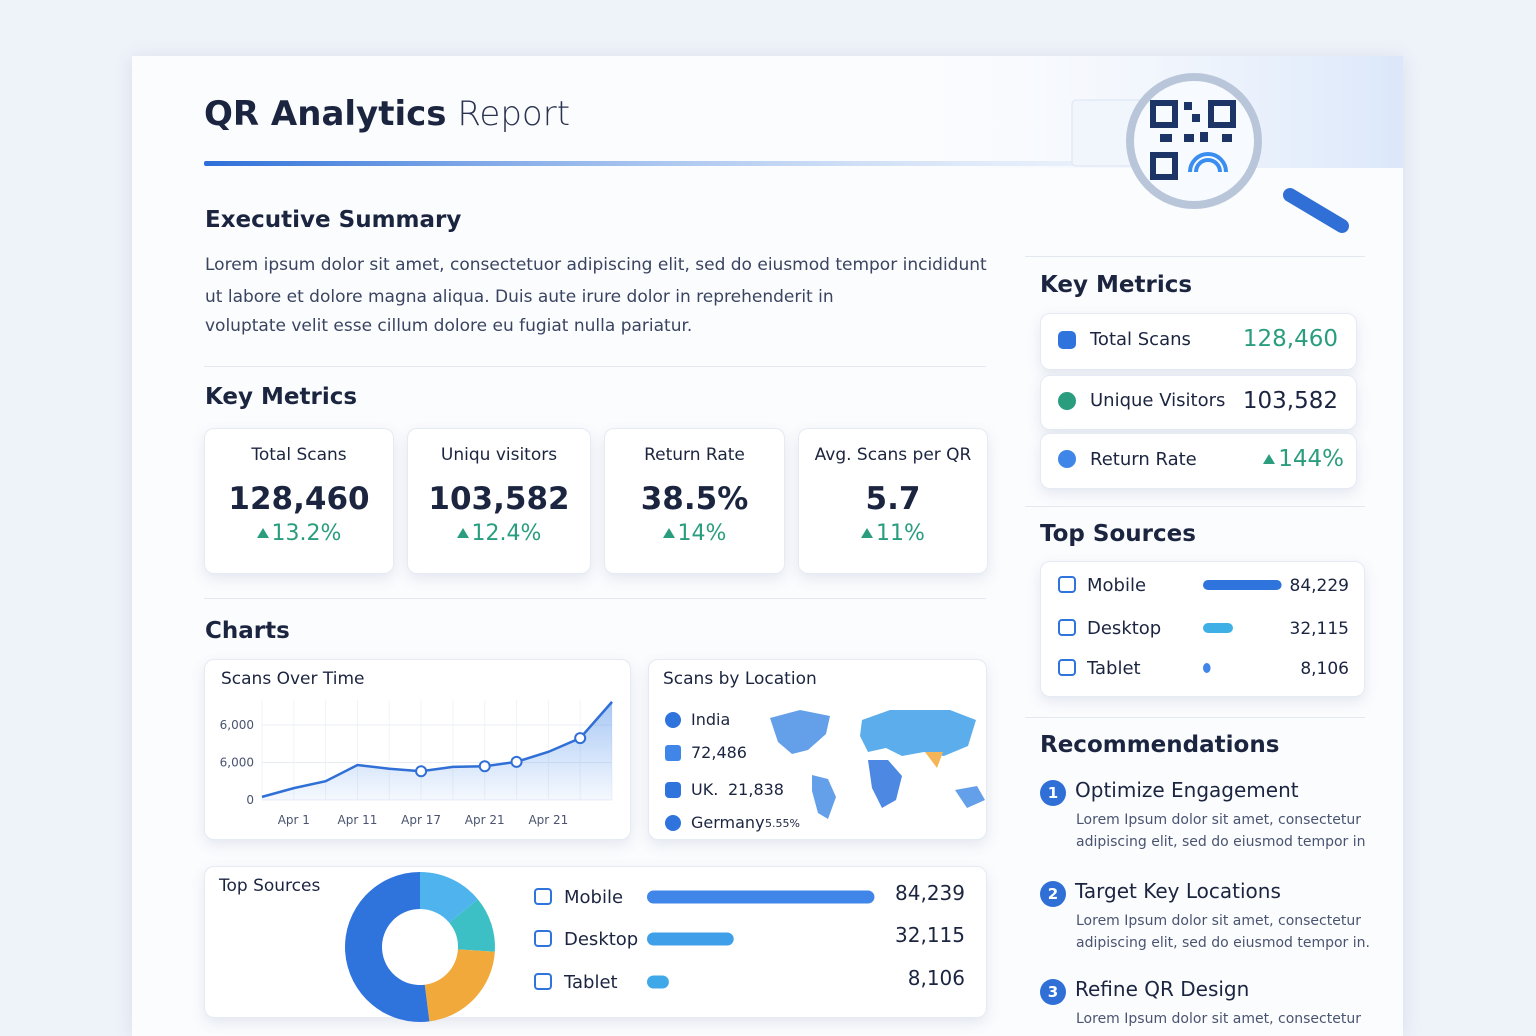  I want to click on chart-title: Scans by Location, so click(740, 679).